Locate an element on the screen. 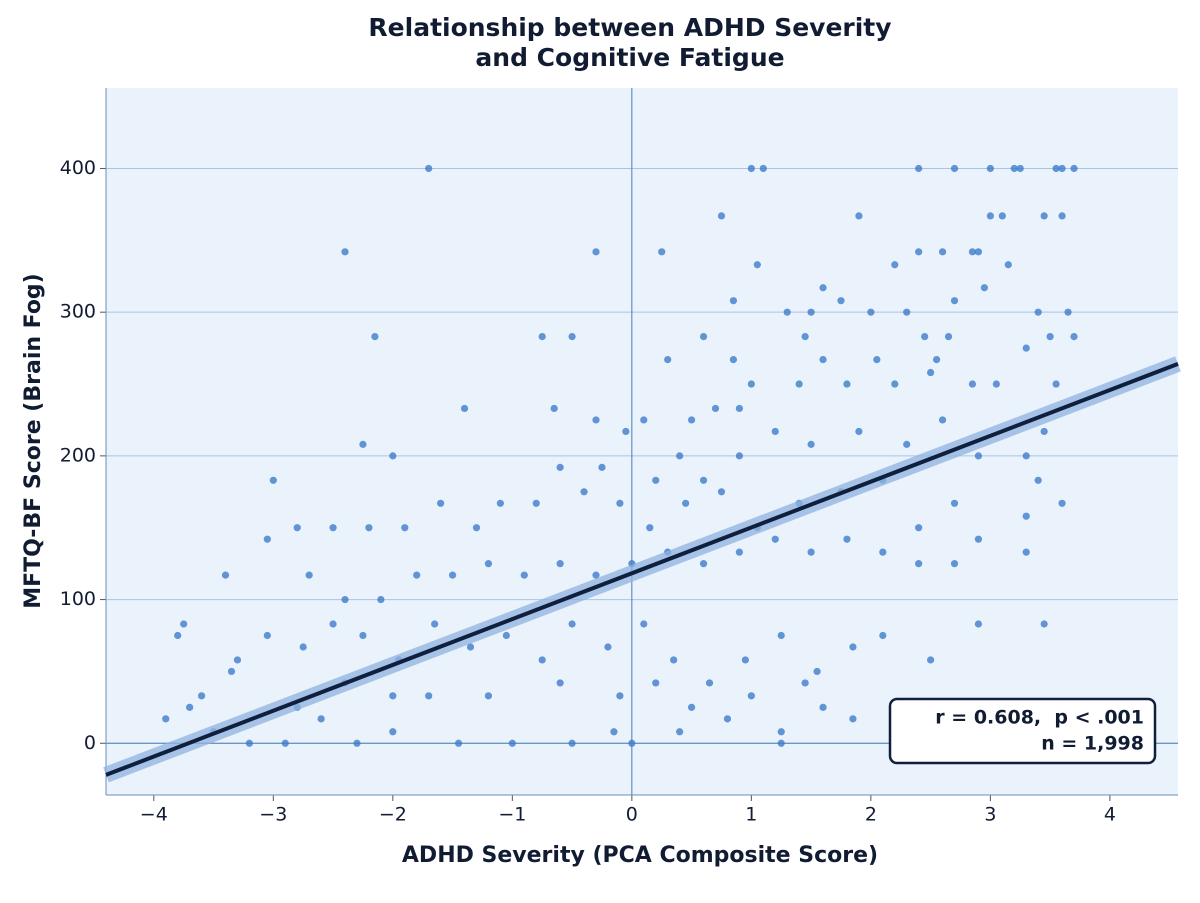 This screenshot has height=903, width=1200. annotation-text: n = 1,998 is located at coordinates (1092, 744).